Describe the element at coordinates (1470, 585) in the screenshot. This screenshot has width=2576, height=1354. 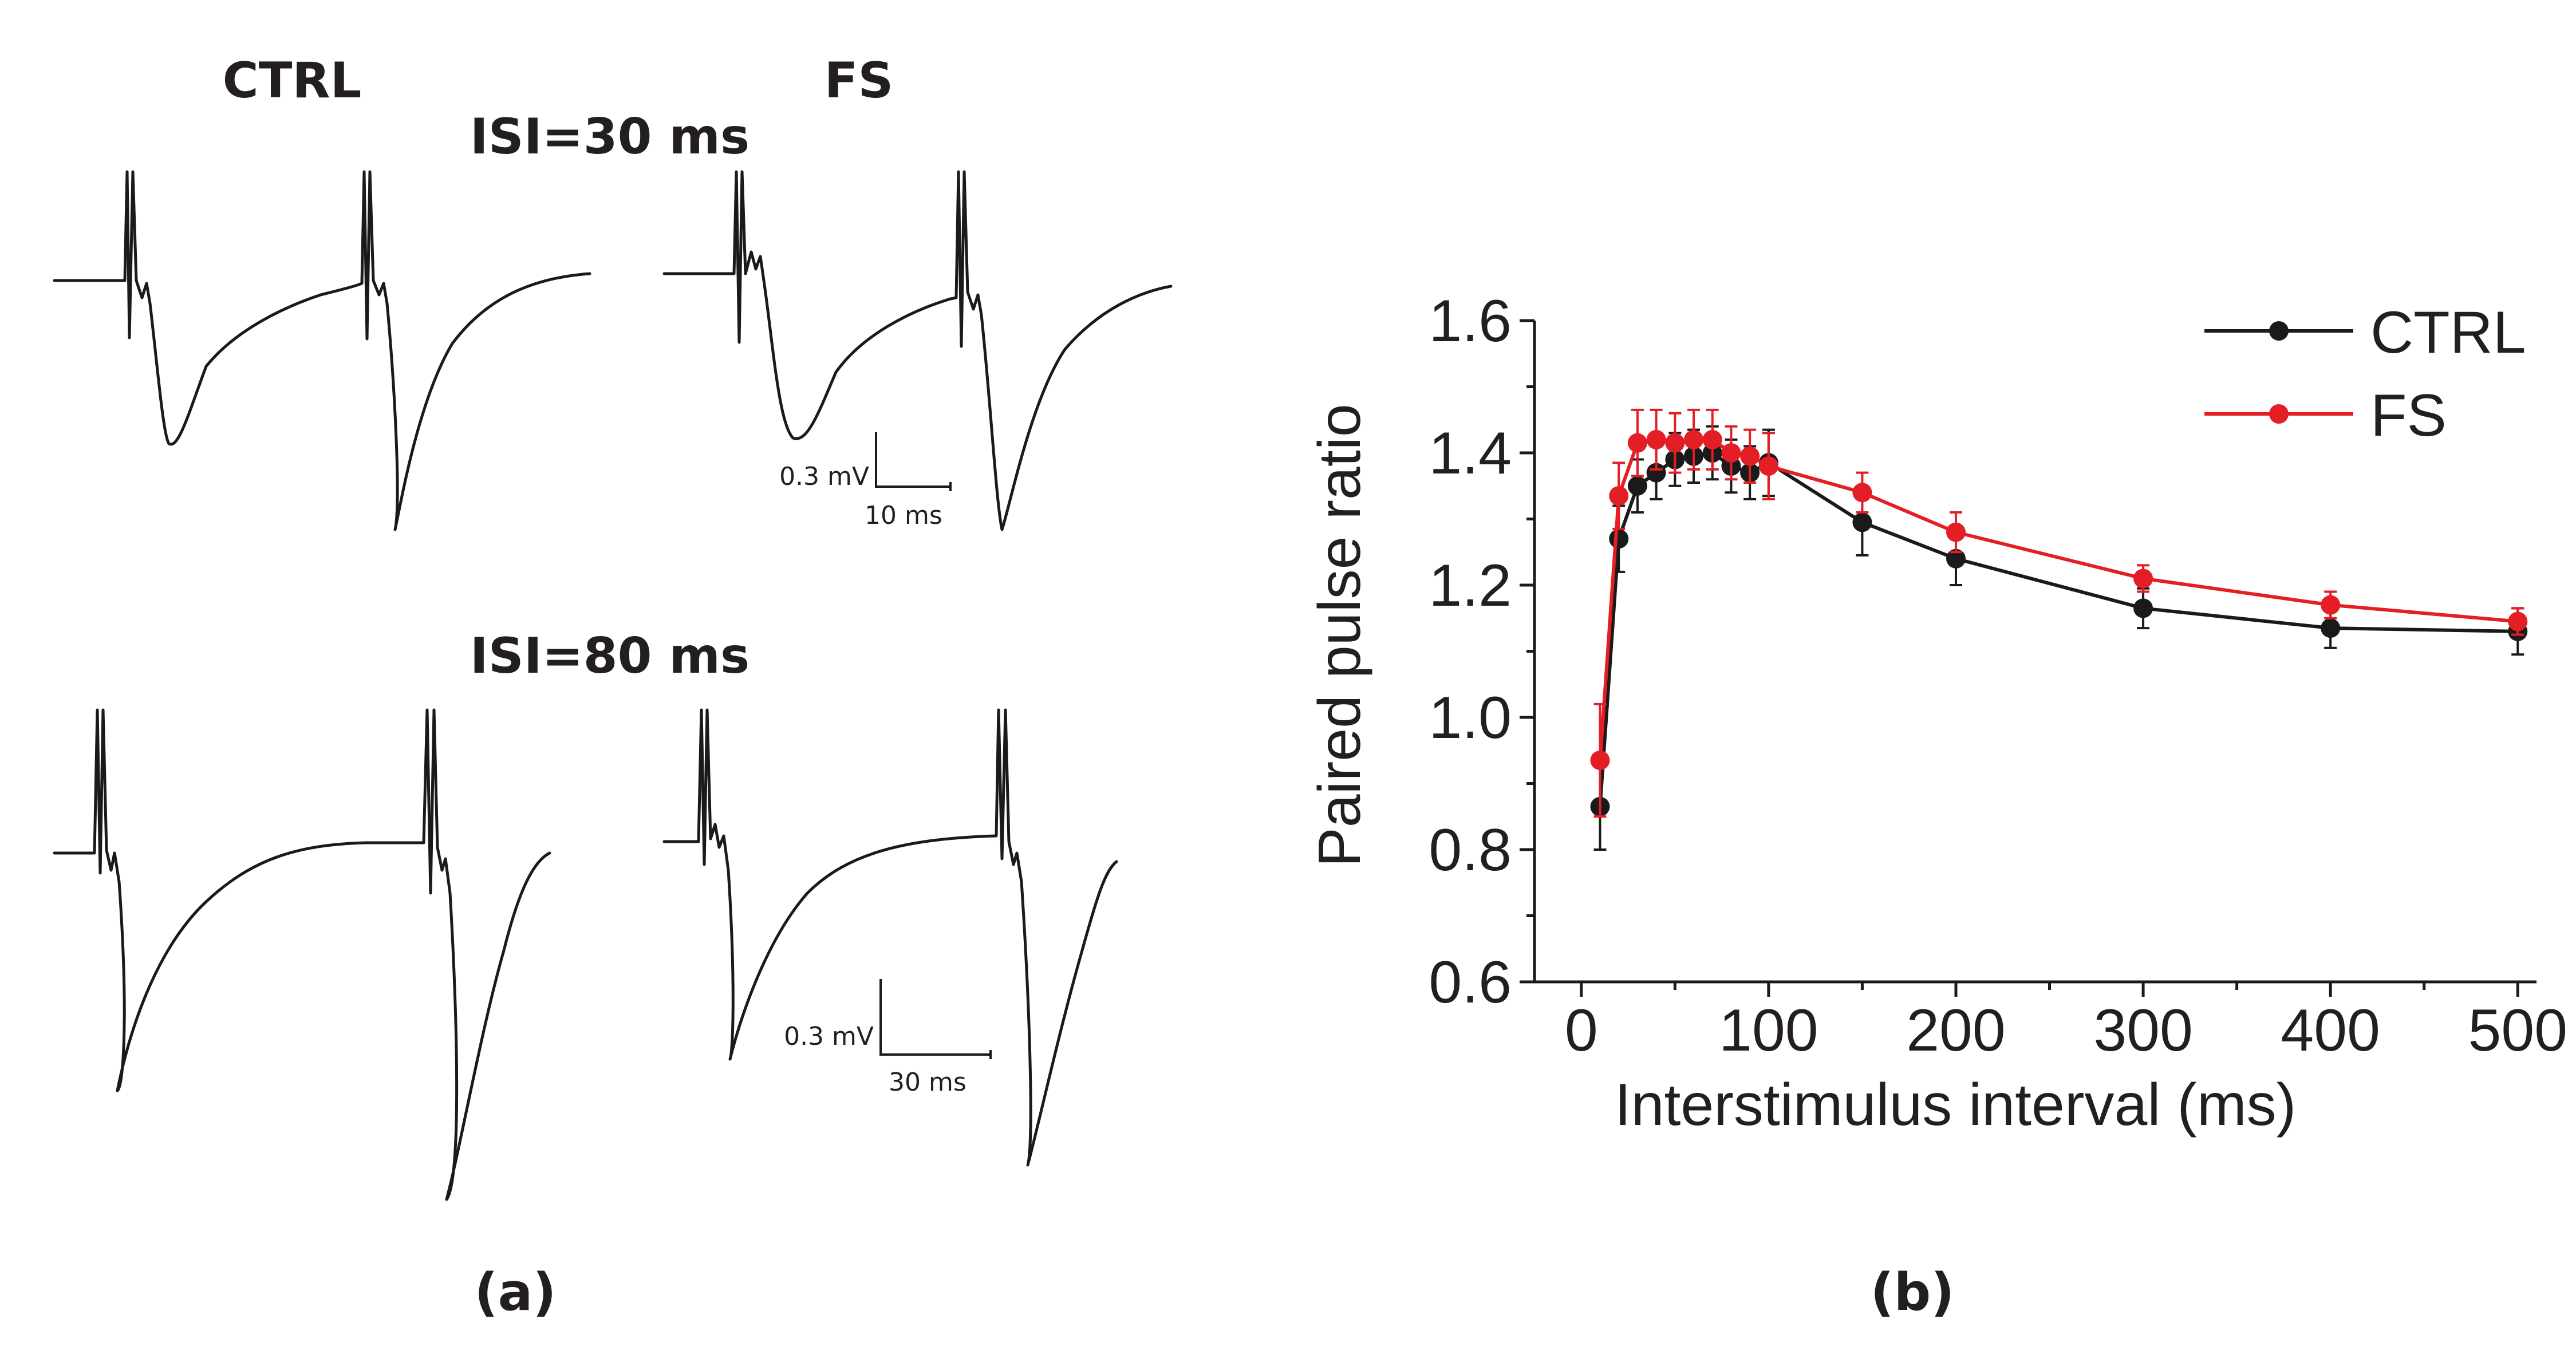
I see `y-tick-label: 1.2` at that location.